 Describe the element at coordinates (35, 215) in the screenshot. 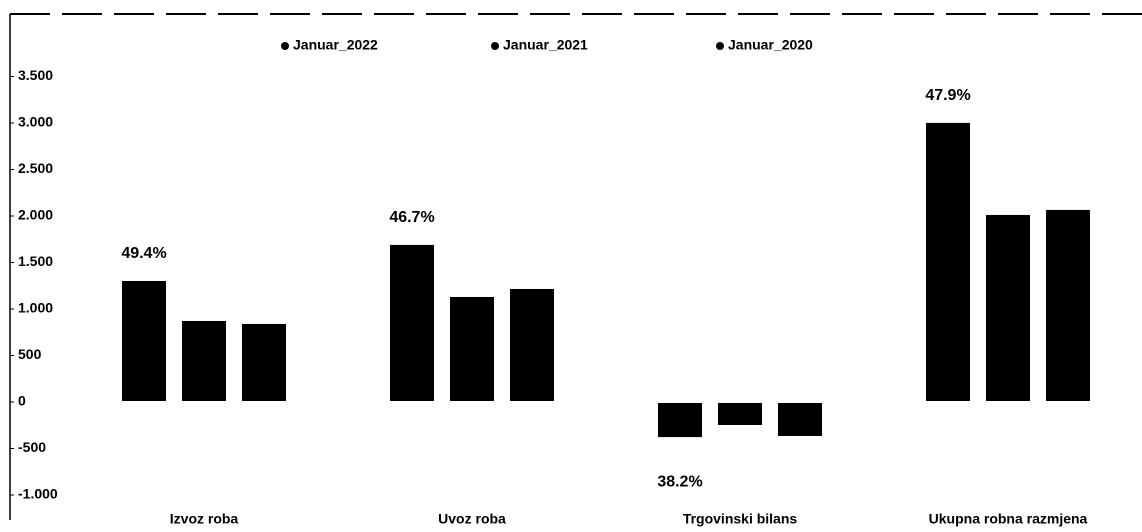

I see `y-tick-label: 2.000` at that location.